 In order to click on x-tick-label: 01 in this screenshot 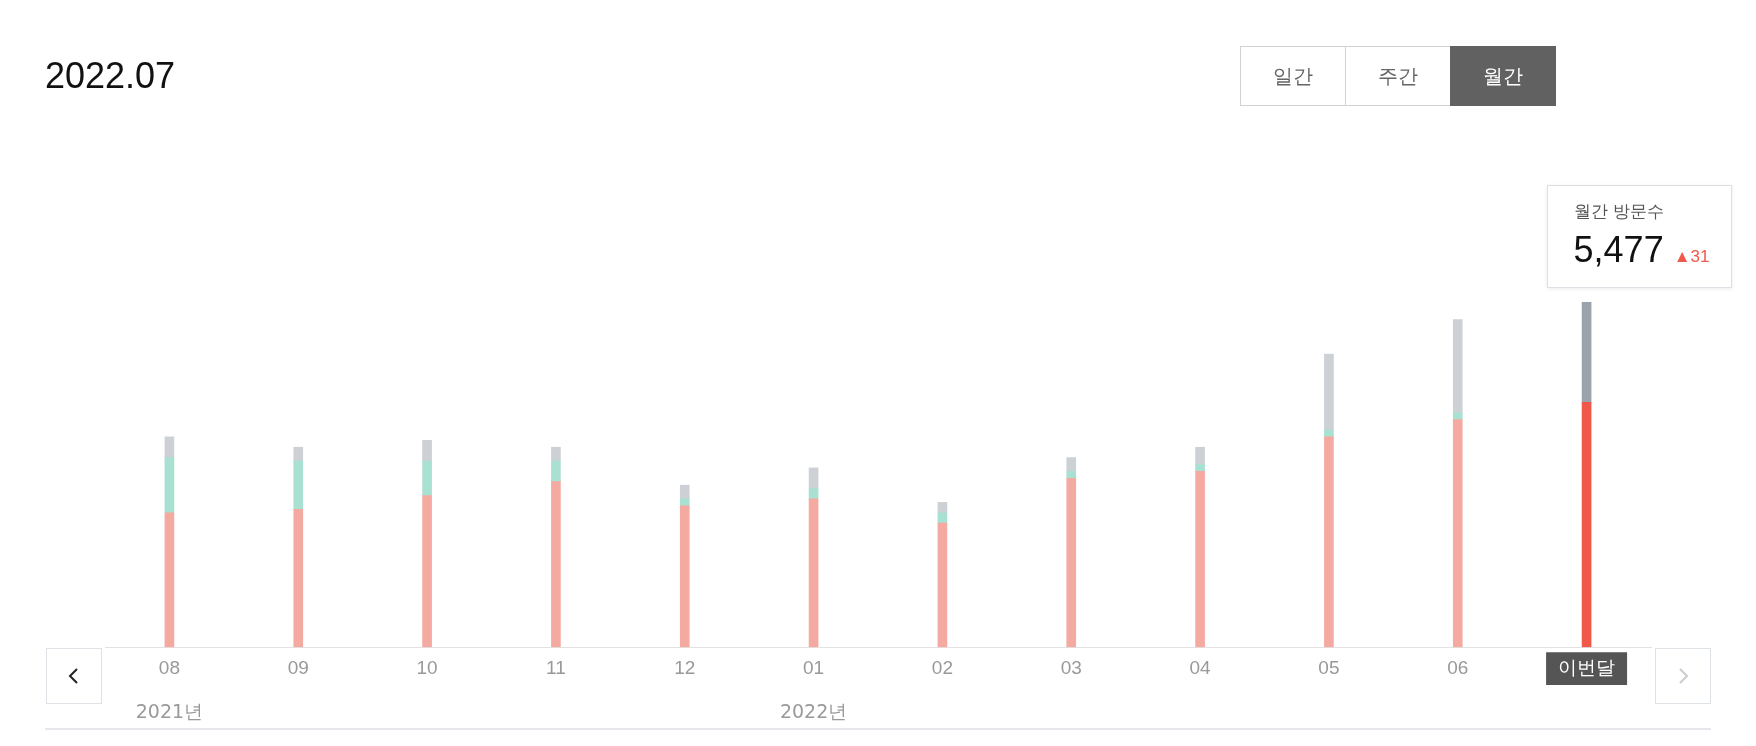, I will do `click(814, 667)`.